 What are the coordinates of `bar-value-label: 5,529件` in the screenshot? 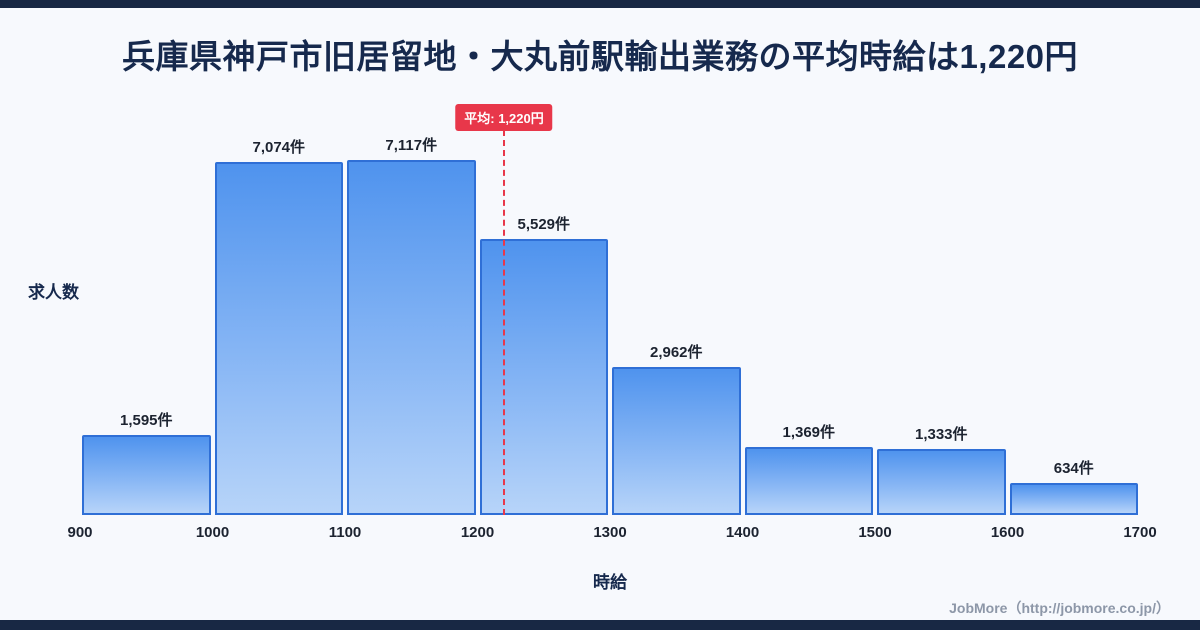 It's located at (544, 224).